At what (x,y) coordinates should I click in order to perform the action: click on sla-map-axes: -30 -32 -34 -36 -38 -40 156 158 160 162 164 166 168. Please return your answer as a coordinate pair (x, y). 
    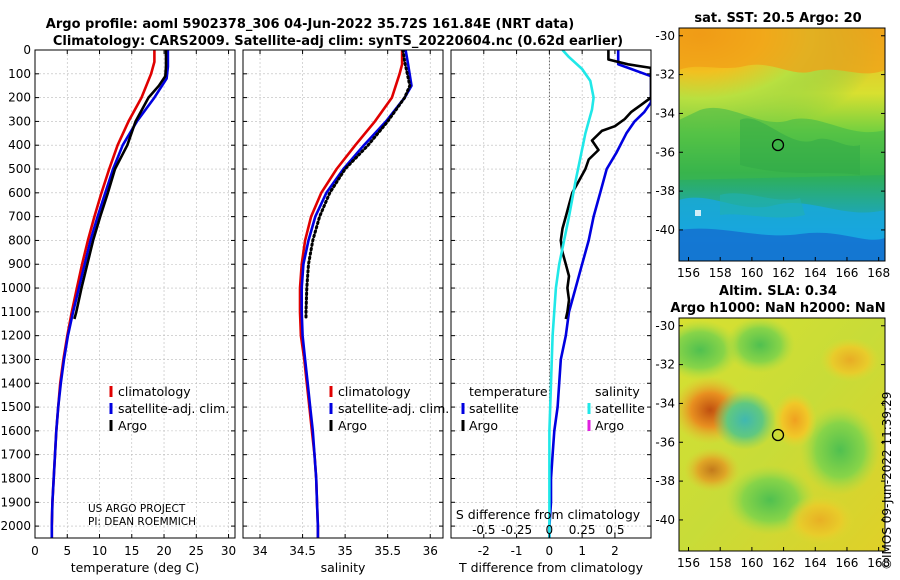
    Looking at the image, I should click on (772, 444).